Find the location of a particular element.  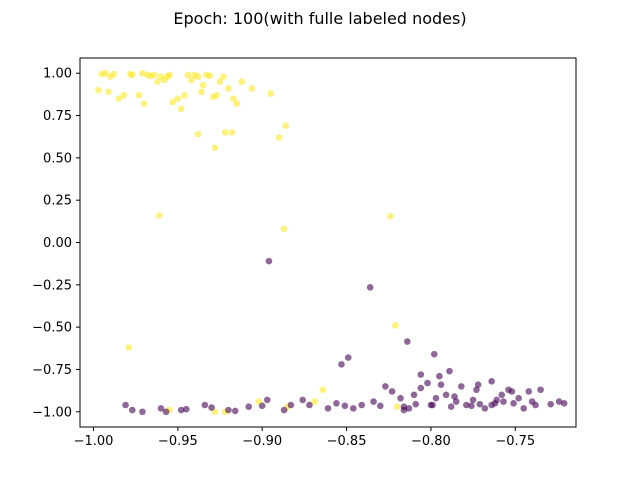

x-tick-label: −0.75 is located at coordinates (515, 441).